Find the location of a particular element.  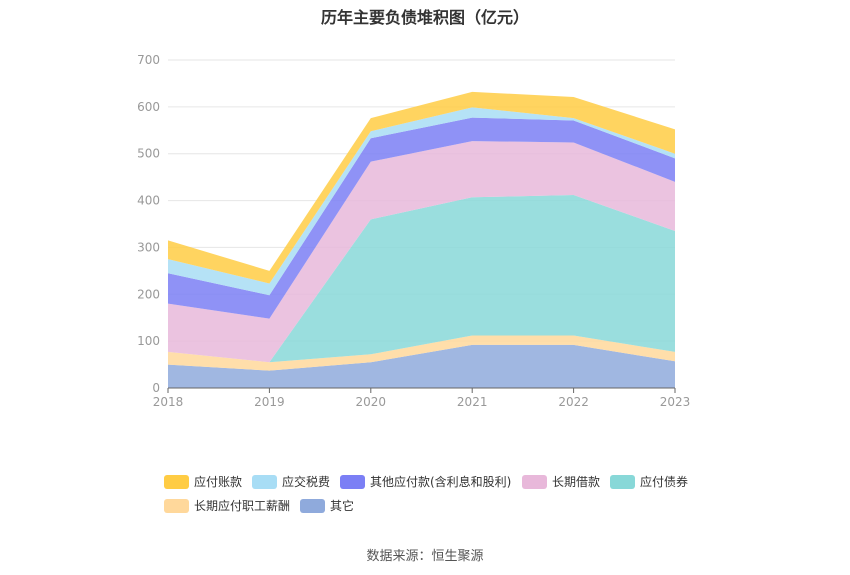

legend-label: 其他应付款(含利息和股利) is located at coordinates (440, 481).